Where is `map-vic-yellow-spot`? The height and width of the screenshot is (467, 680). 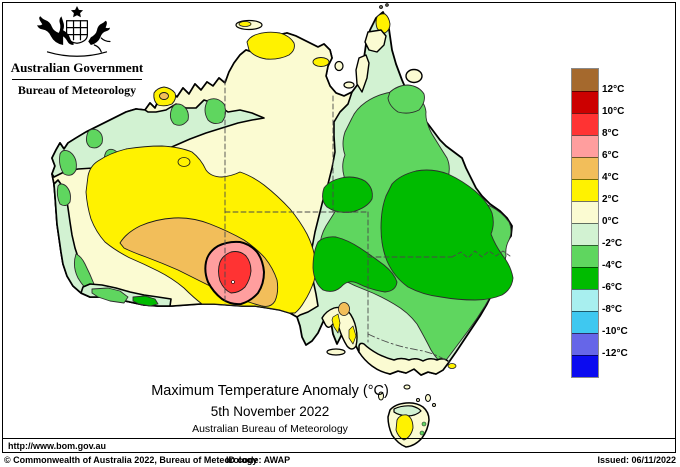
map-vic-yellow-spot is located at coordinates (452, 366).